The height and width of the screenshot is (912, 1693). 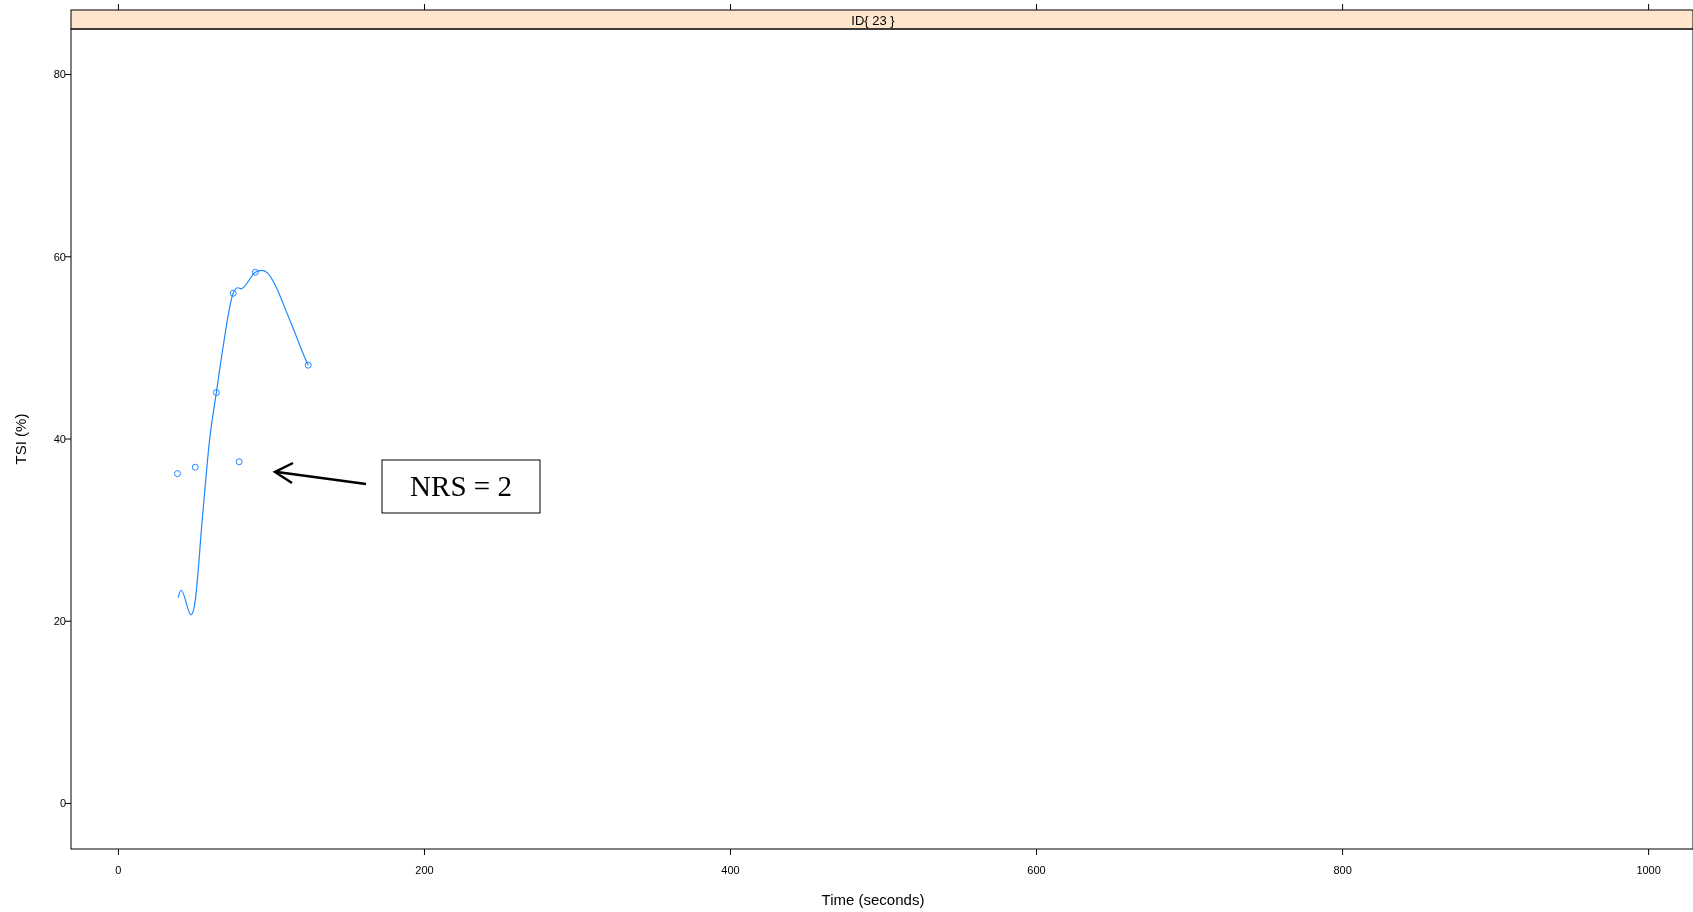 I want to click on x-tick-label: 200, so click(x=424, y=870).